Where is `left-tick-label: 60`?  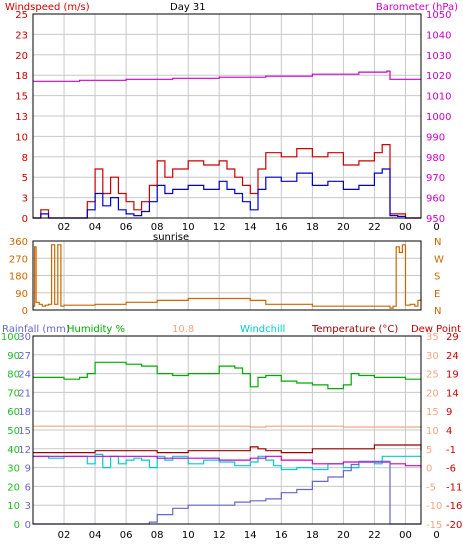 left-tick-label: 60 is located at coordinates (13, 412).